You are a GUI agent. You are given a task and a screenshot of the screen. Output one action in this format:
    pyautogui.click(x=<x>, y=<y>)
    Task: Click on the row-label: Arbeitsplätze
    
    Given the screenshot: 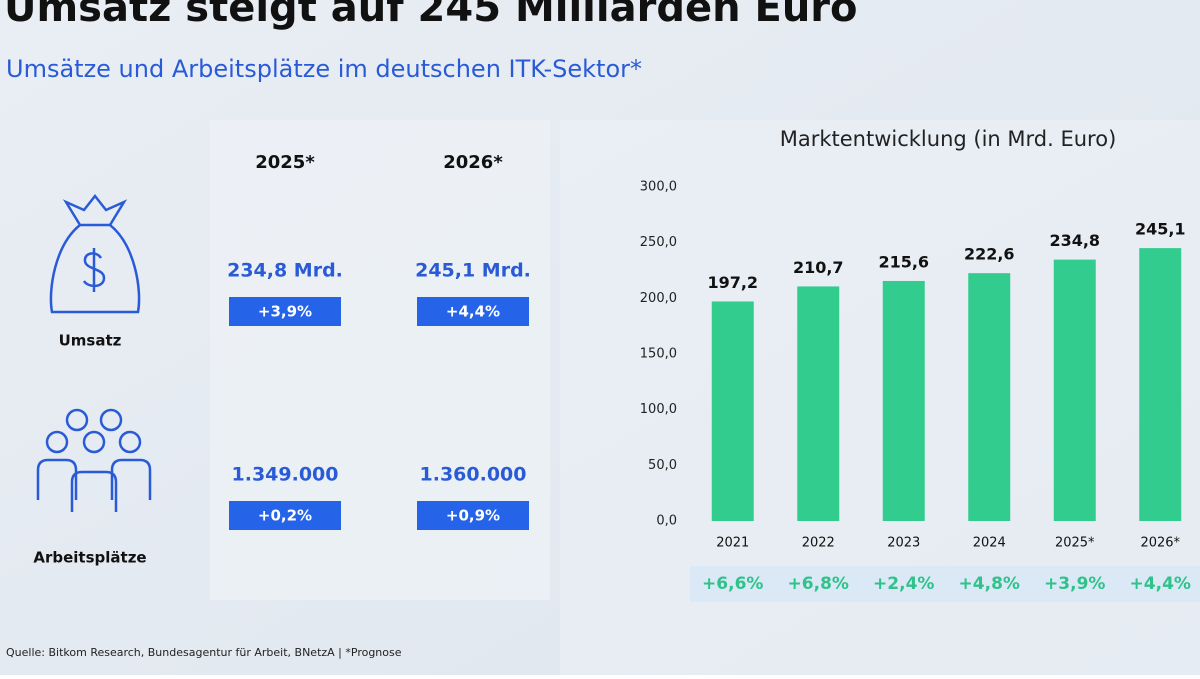 What is the action you would take?
    pyautogui.click(x=89, y=558)
    